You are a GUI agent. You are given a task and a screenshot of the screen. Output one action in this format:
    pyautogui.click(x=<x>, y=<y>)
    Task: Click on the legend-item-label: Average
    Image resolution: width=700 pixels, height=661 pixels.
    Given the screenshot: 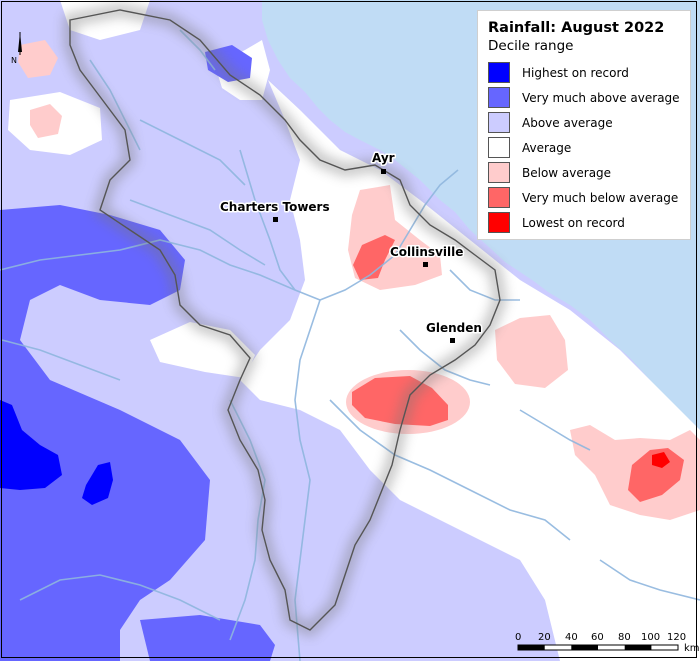 What is the action you would take?
    pyautogui.click(x=547, y=147)
    